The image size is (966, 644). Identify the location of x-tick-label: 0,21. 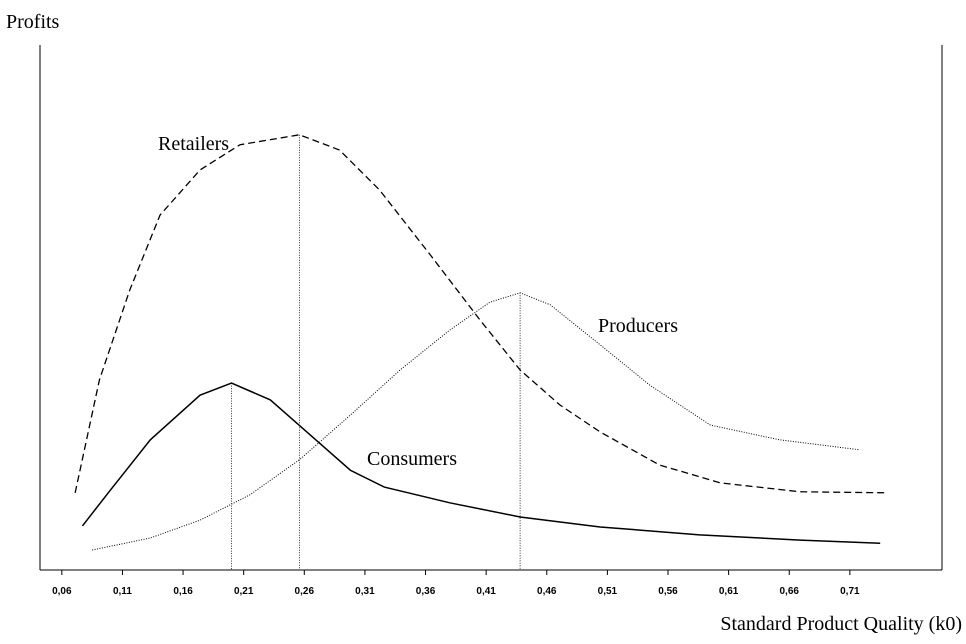
(244, 591).